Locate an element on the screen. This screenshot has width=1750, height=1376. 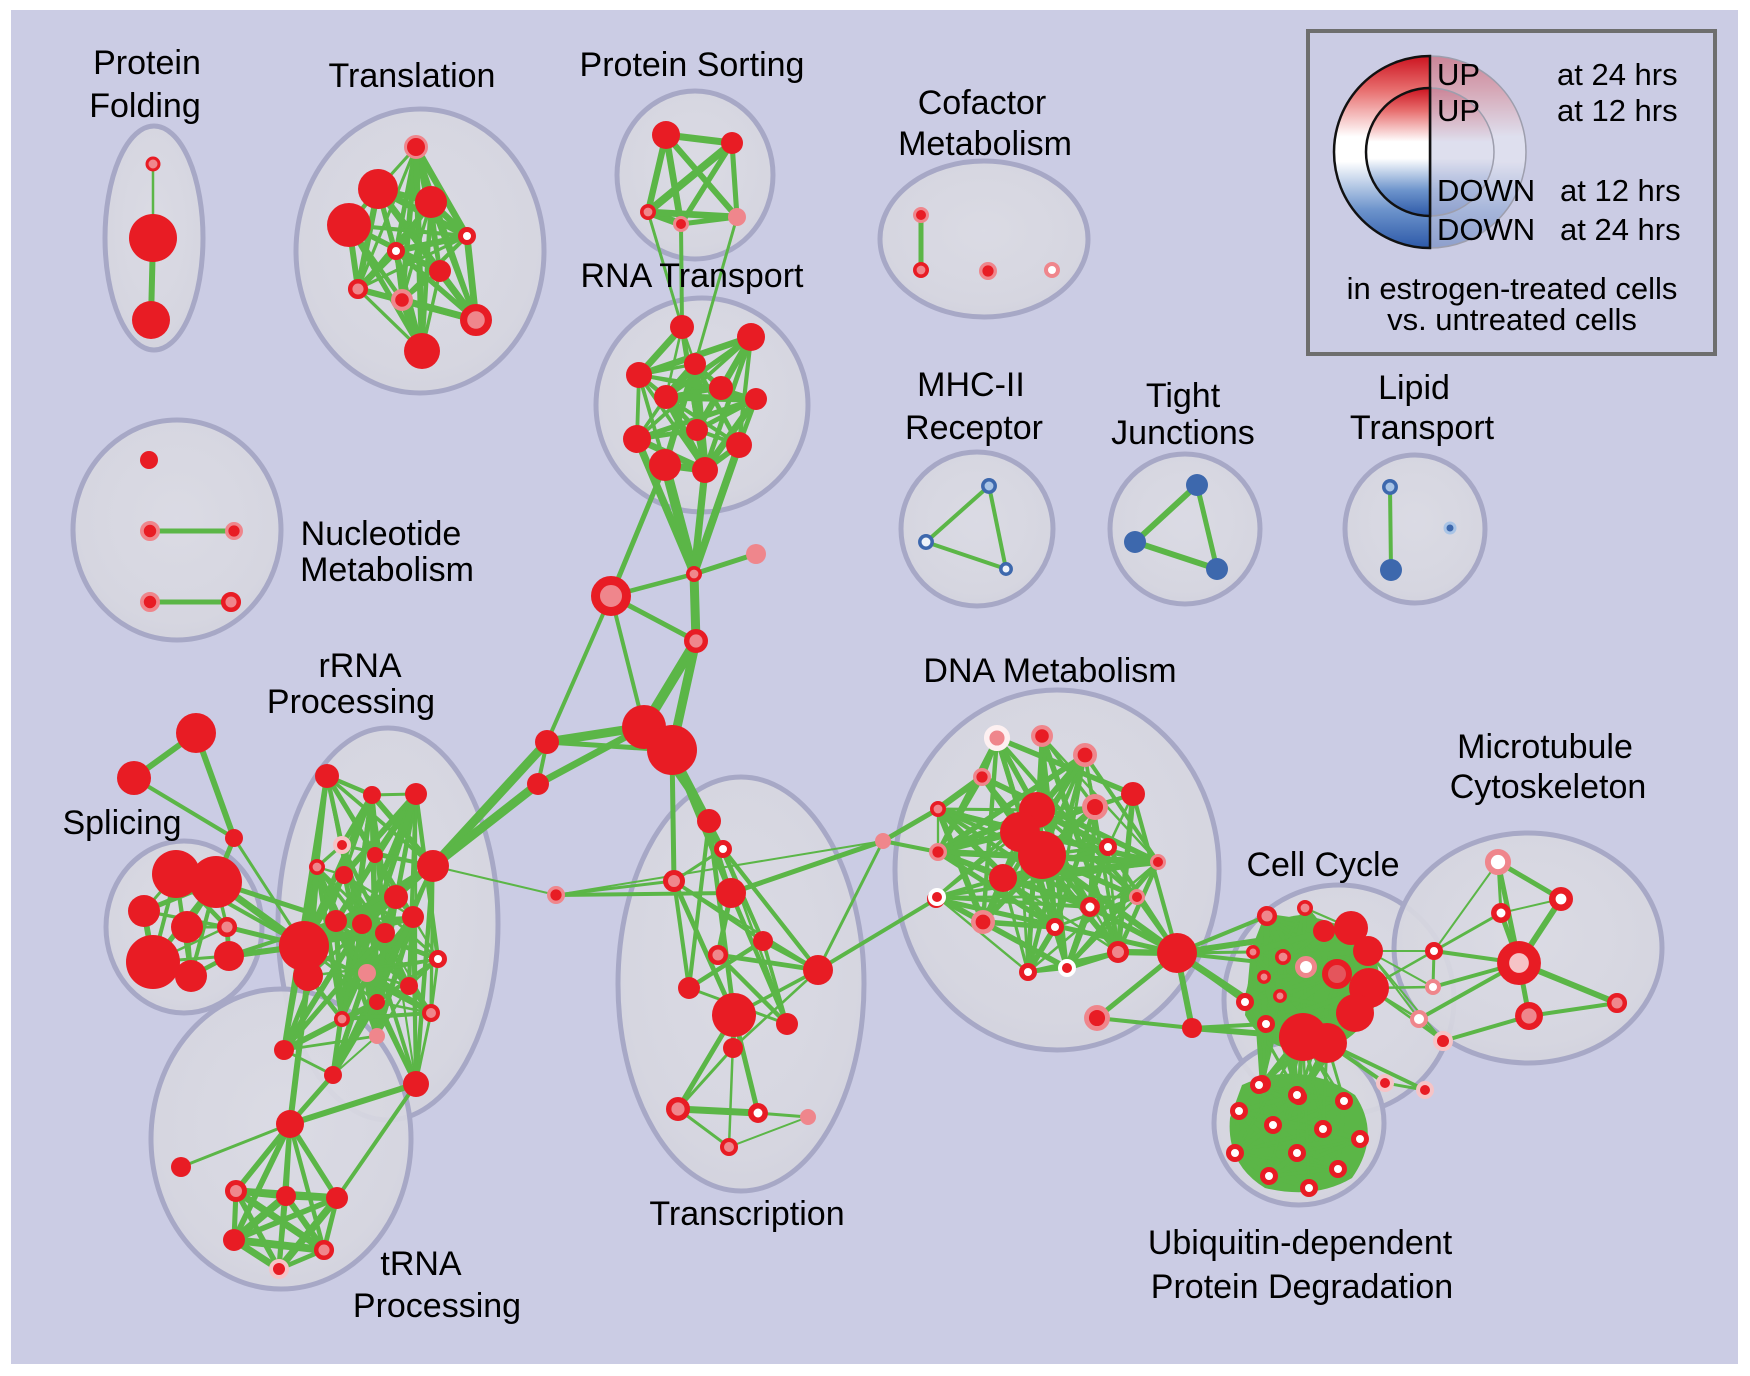
svg-text: Cytoskeleton is located at coordinates (1548, 787).